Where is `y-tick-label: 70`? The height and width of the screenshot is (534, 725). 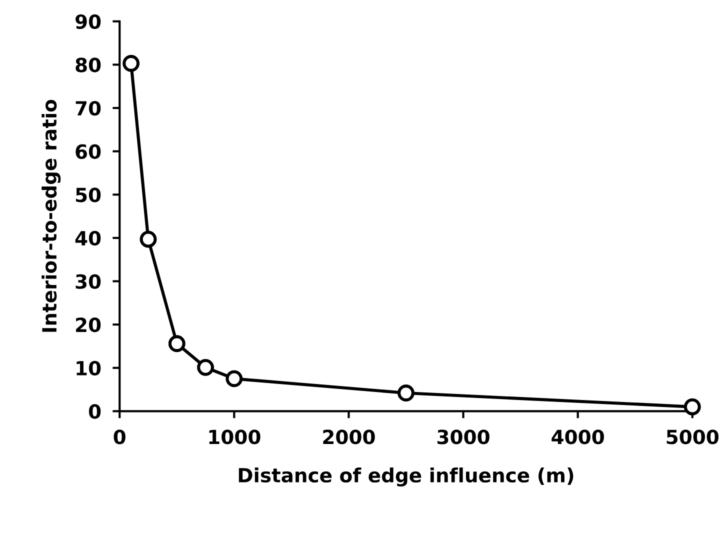
y-tick-label: 70 is located at coordinates (88, 108).